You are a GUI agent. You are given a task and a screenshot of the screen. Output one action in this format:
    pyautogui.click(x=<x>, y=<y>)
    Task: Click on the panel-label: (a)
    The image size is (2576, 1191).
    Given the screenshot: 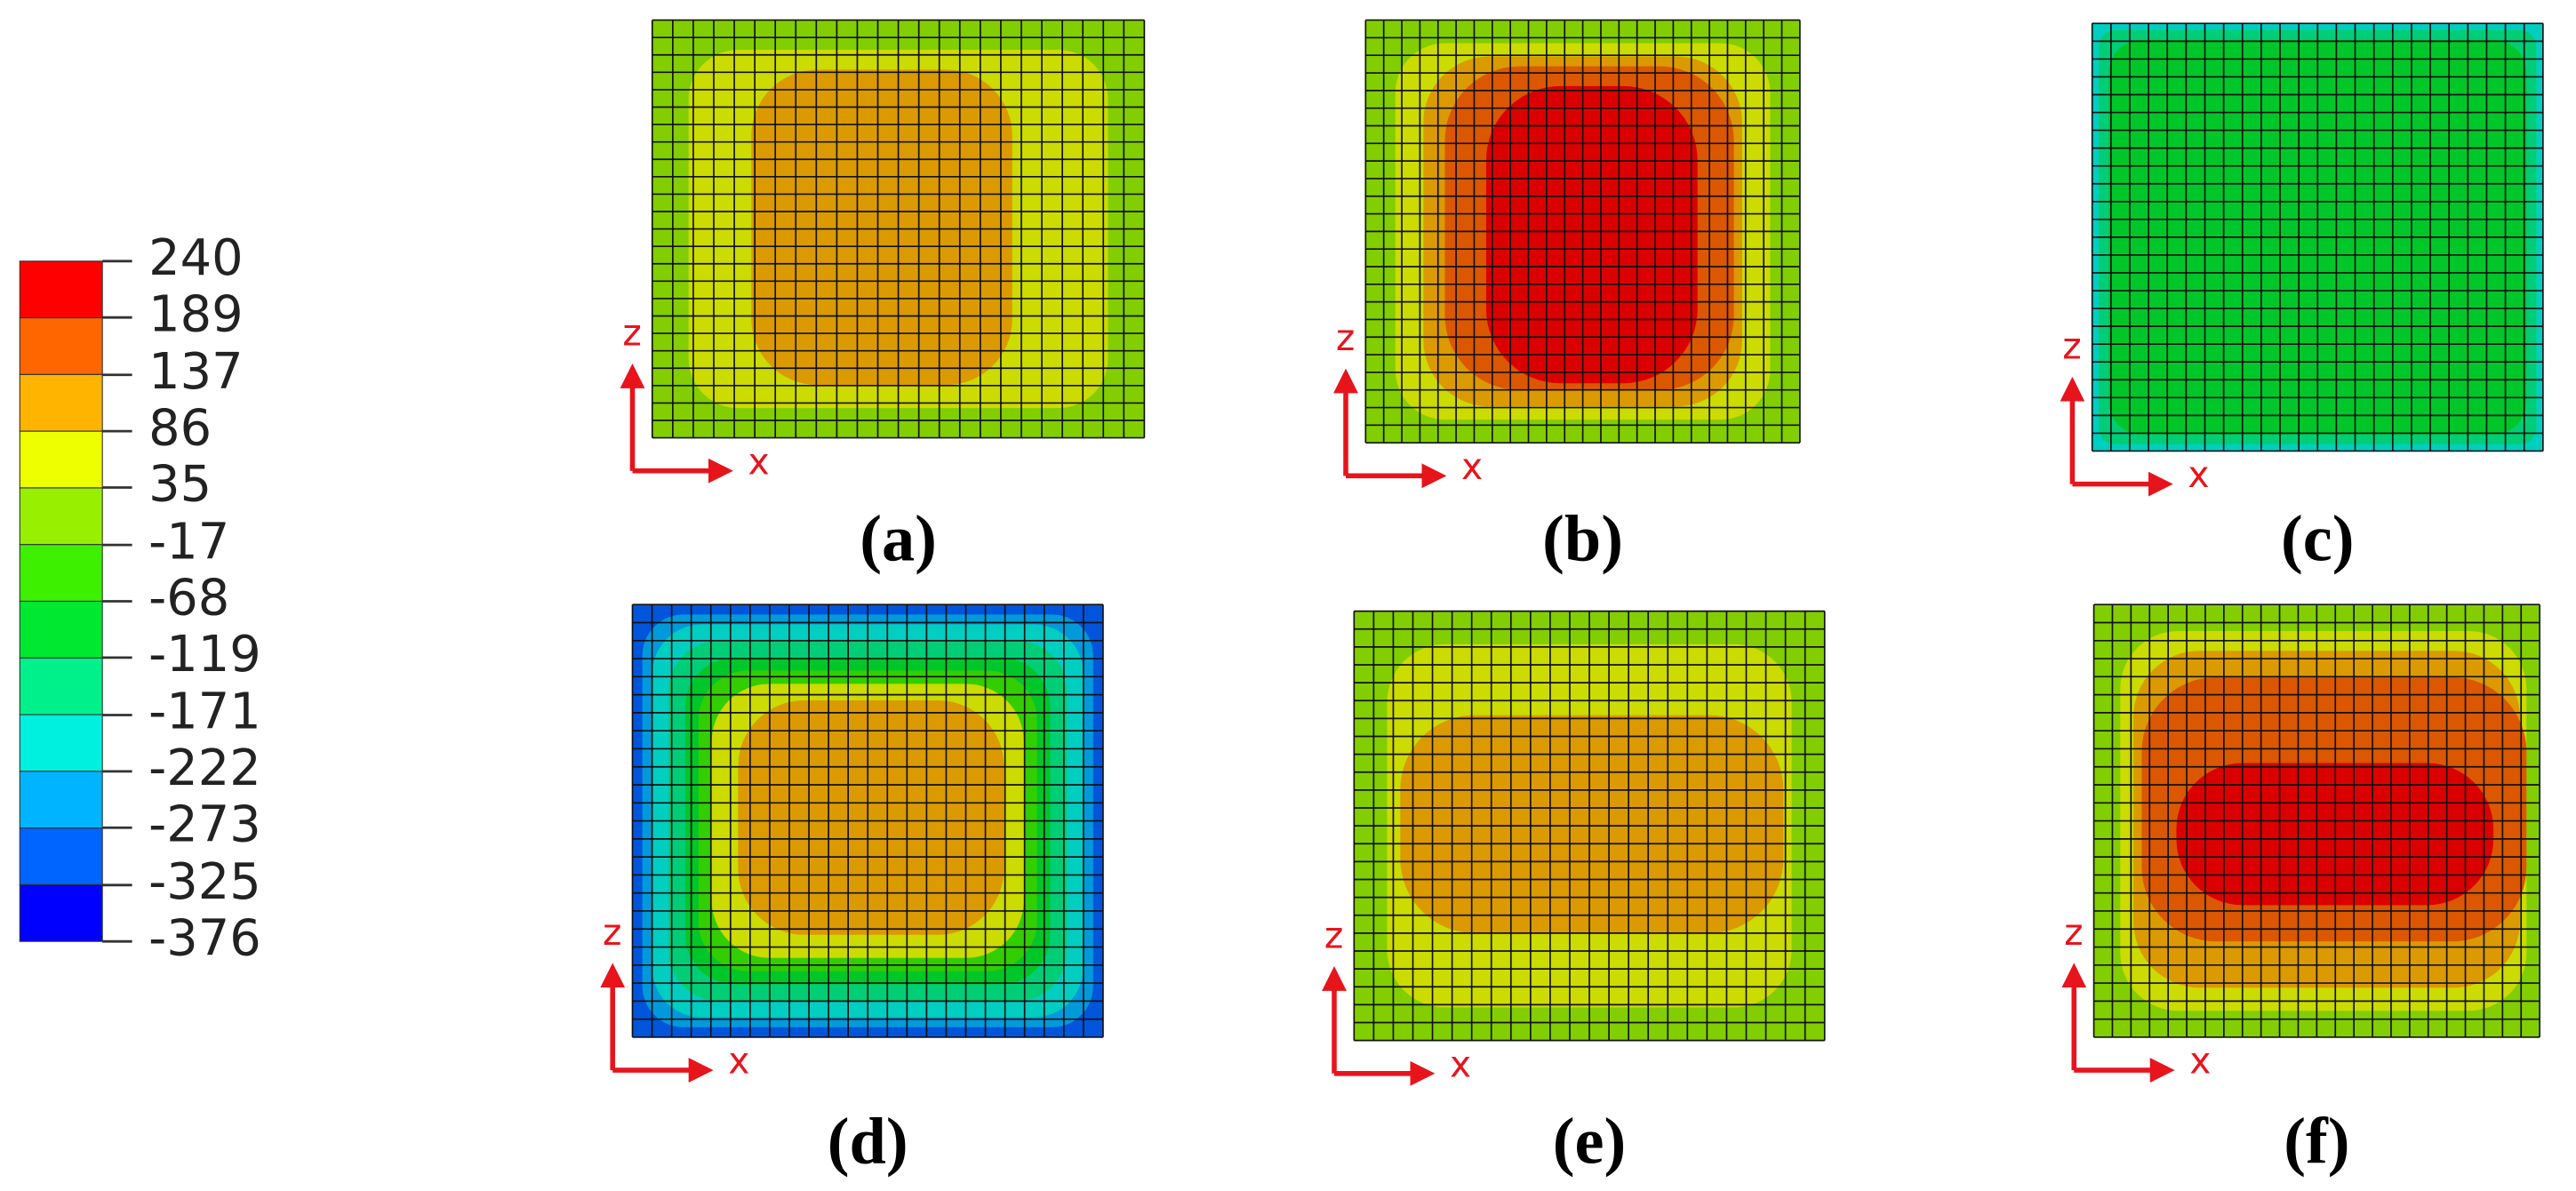 What is the action you would take?
    pyautogui.click(x=898, y=538)
    